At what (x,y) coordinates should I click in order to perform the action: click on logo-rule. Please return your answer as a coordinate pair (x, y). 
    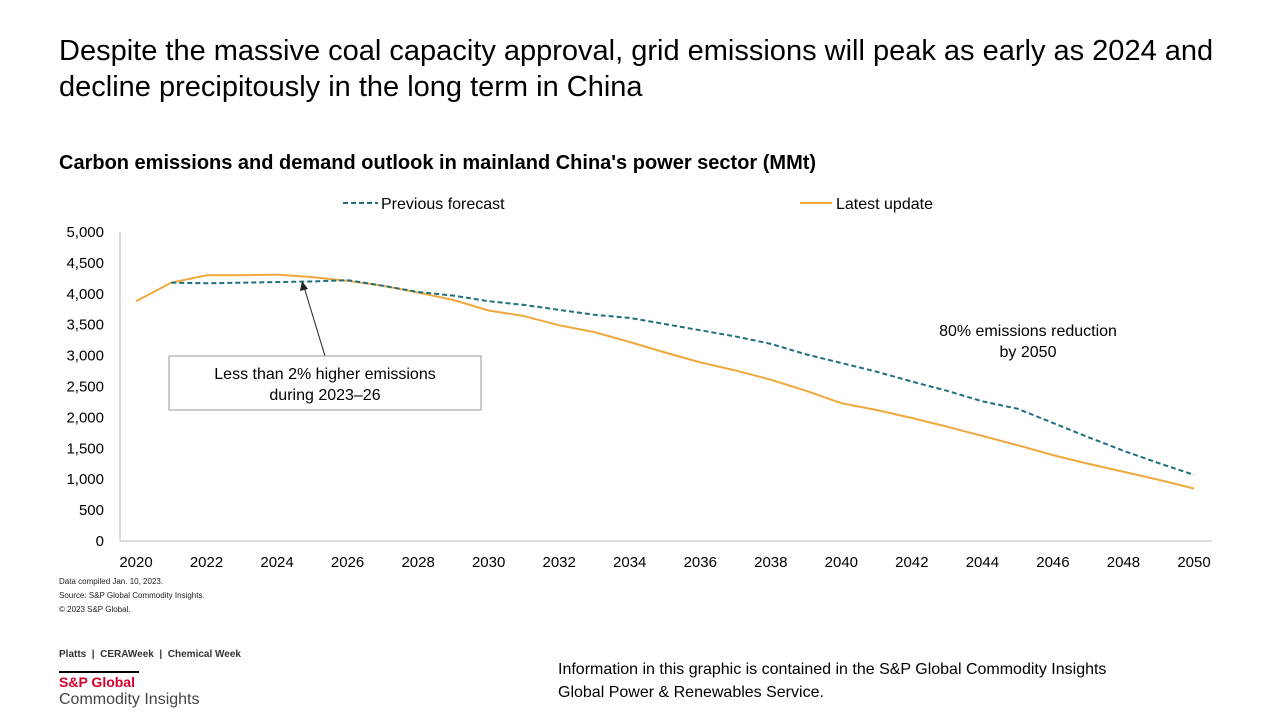
    Looking at the image, I should click on (99, 672).